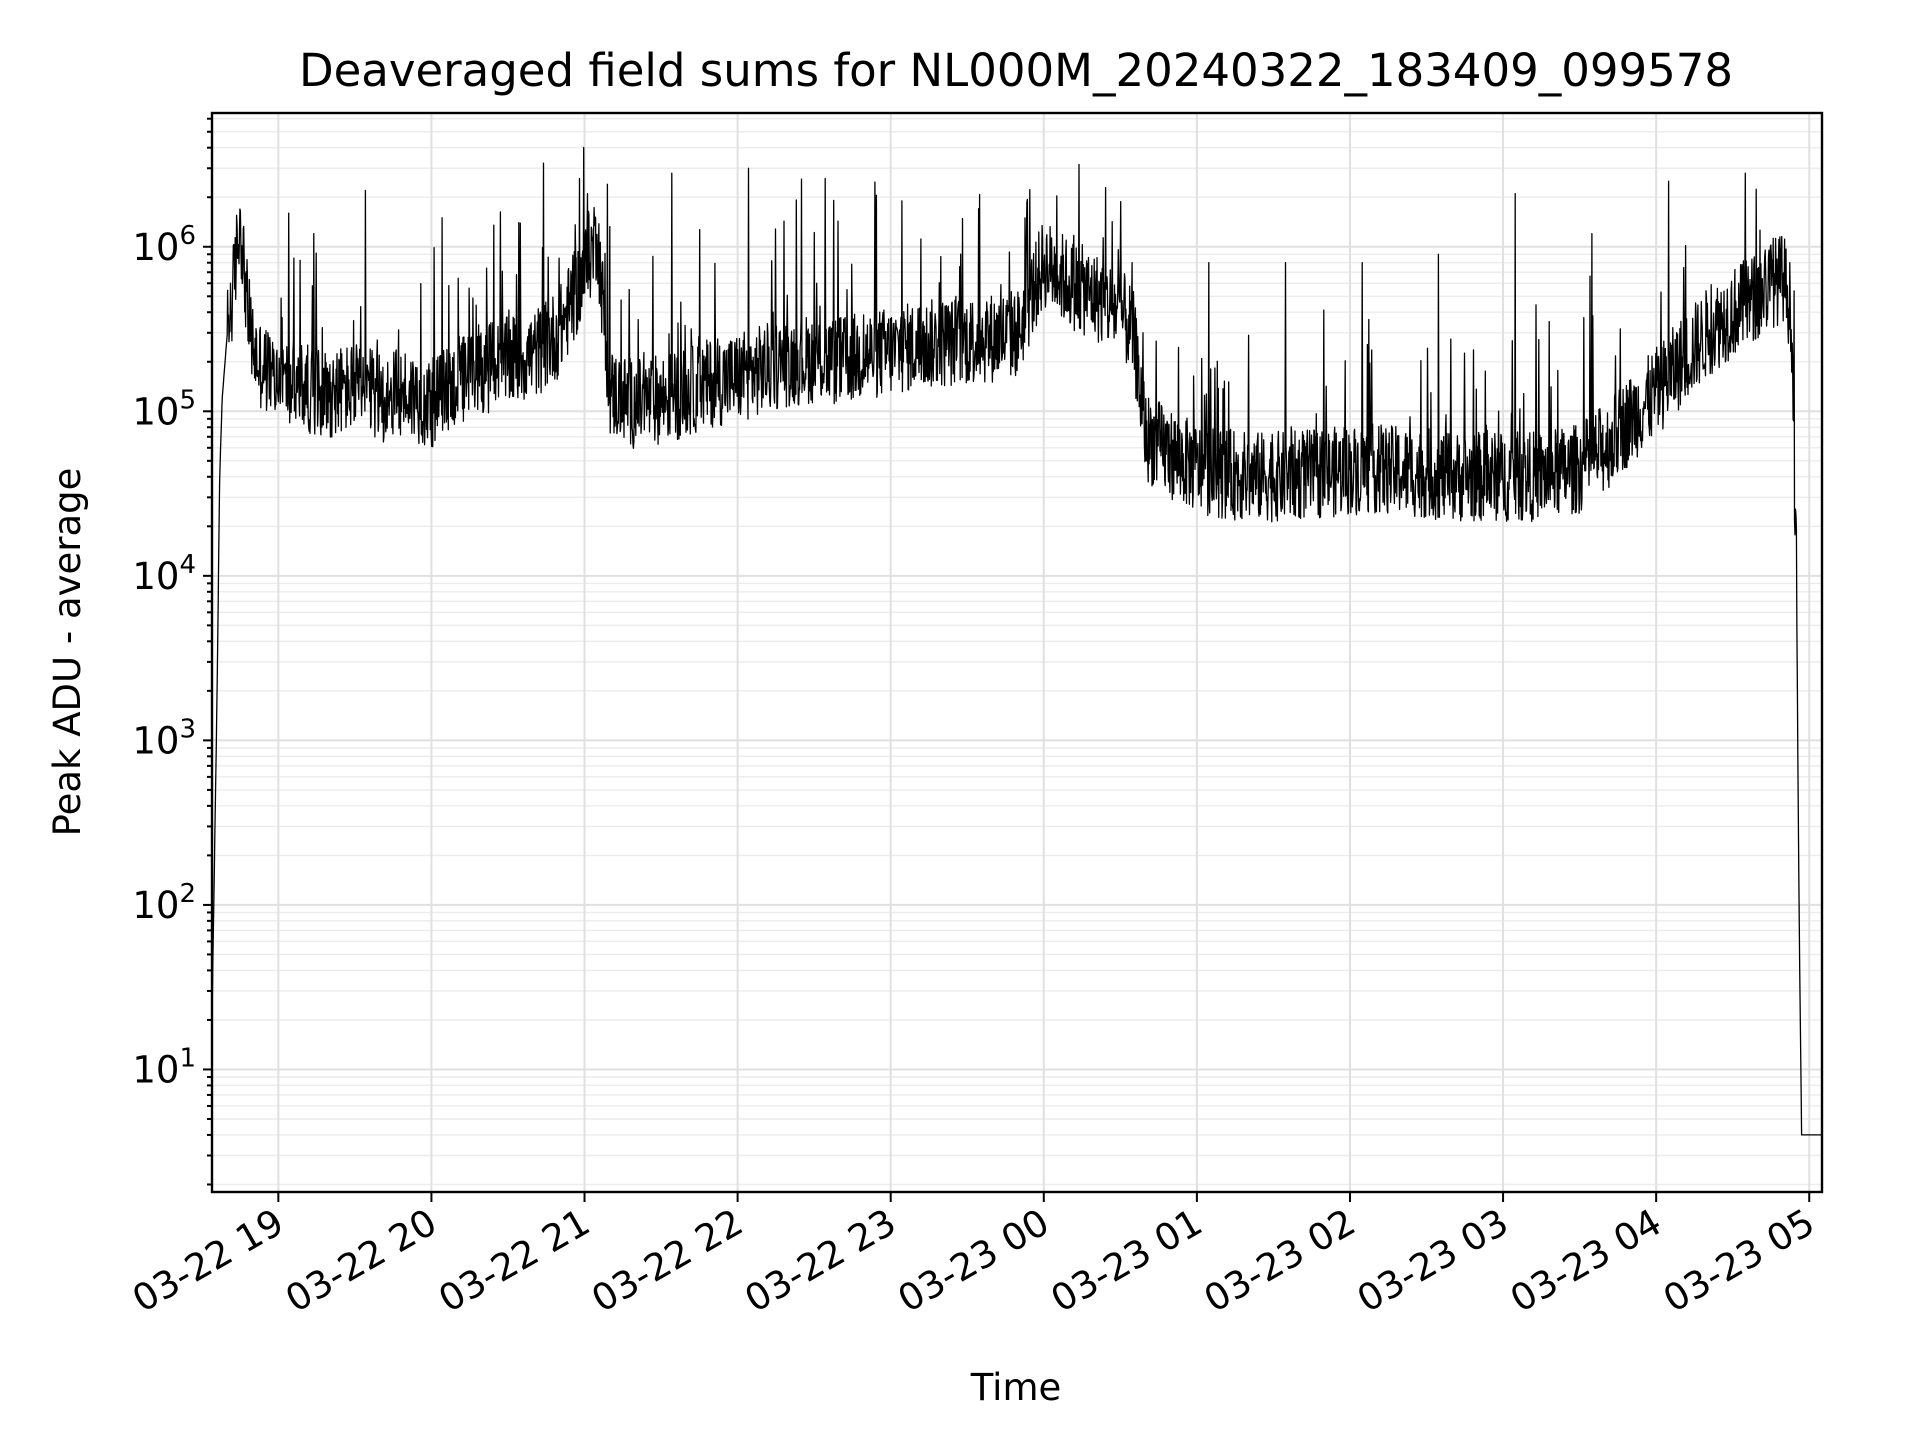  What do you see at coordinates (164, 903) in the screenshot?
I see `y-tick-label: 102` at bounding box center [164, 903].